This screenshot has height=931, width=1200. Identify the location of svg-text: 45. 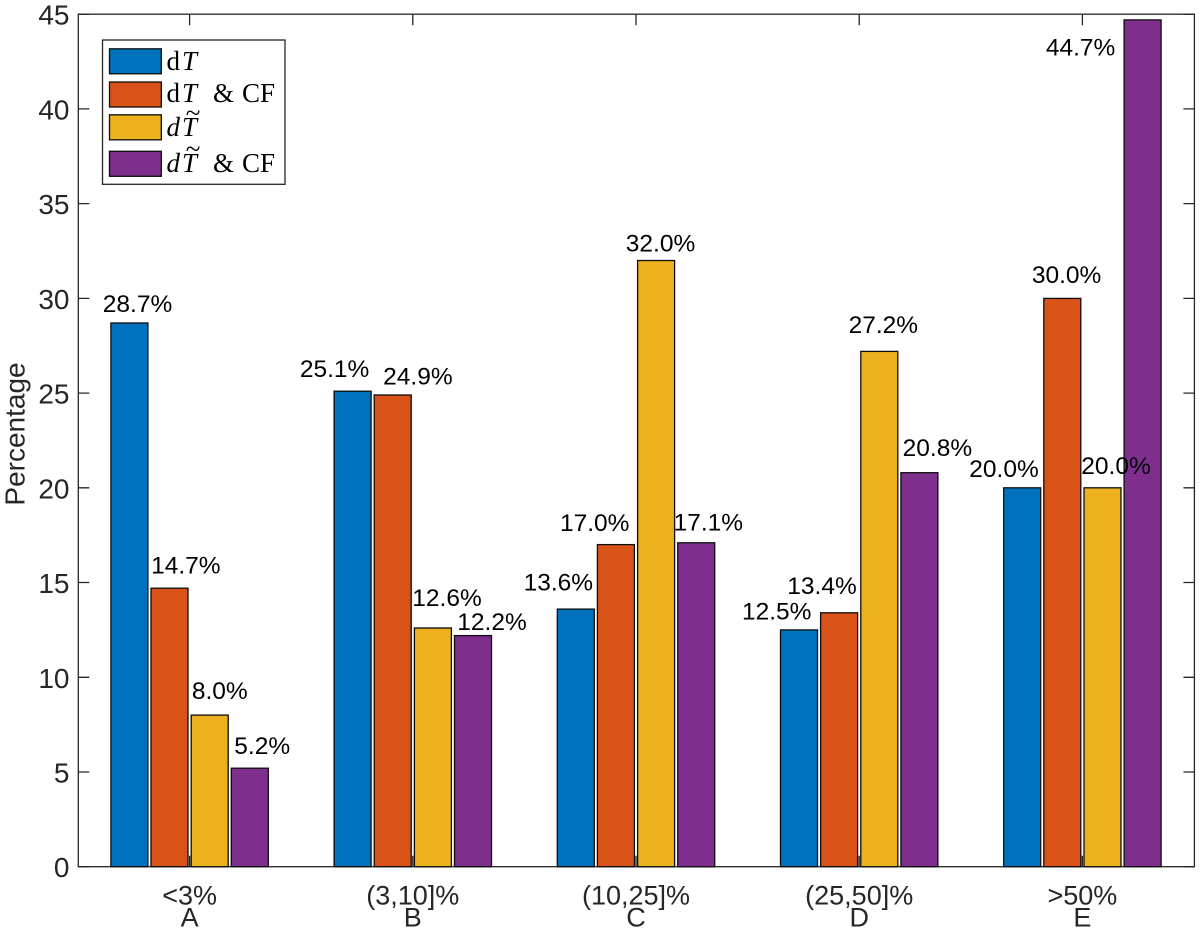
(53, 15).